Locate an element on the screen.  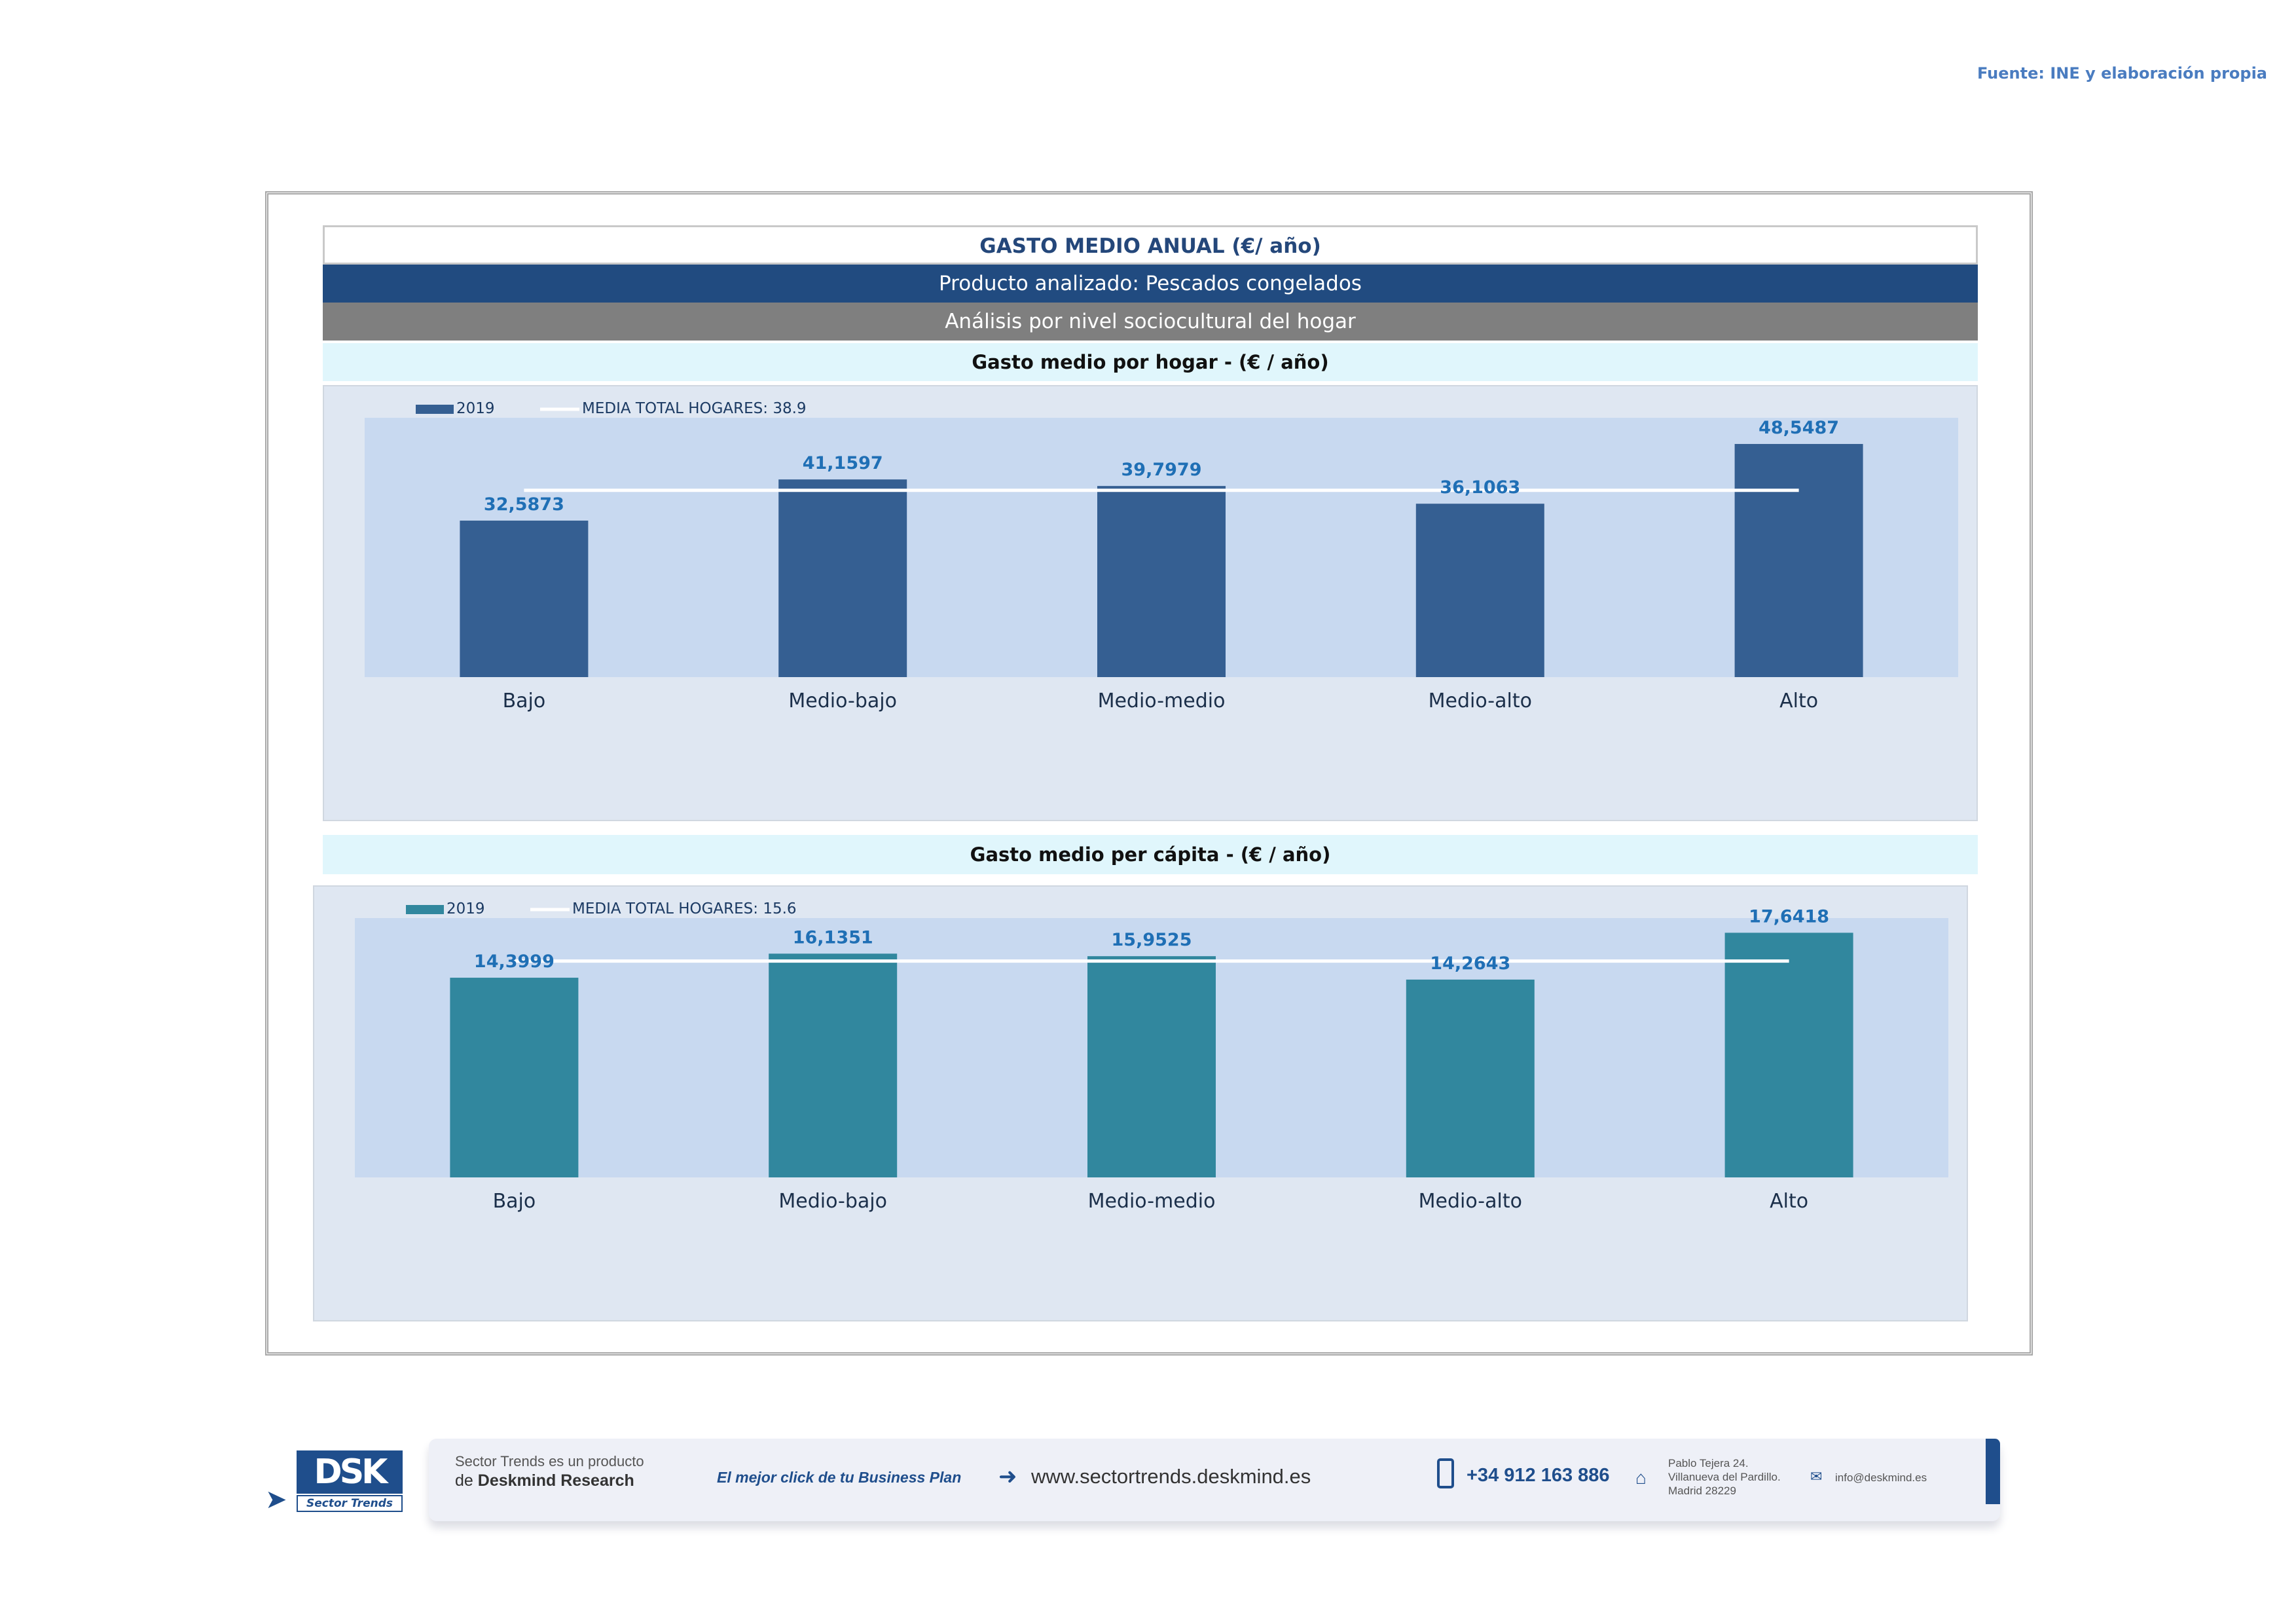
banner-address2: Villanueva del Pardillo. is located at coordinates (1724, 1477).